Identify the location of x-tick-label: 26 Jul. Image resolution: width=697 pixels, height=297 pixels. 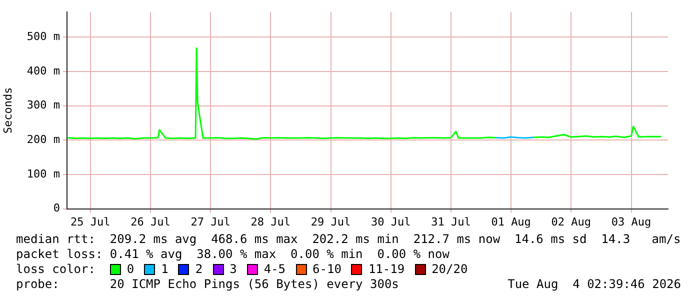
(150, 221).